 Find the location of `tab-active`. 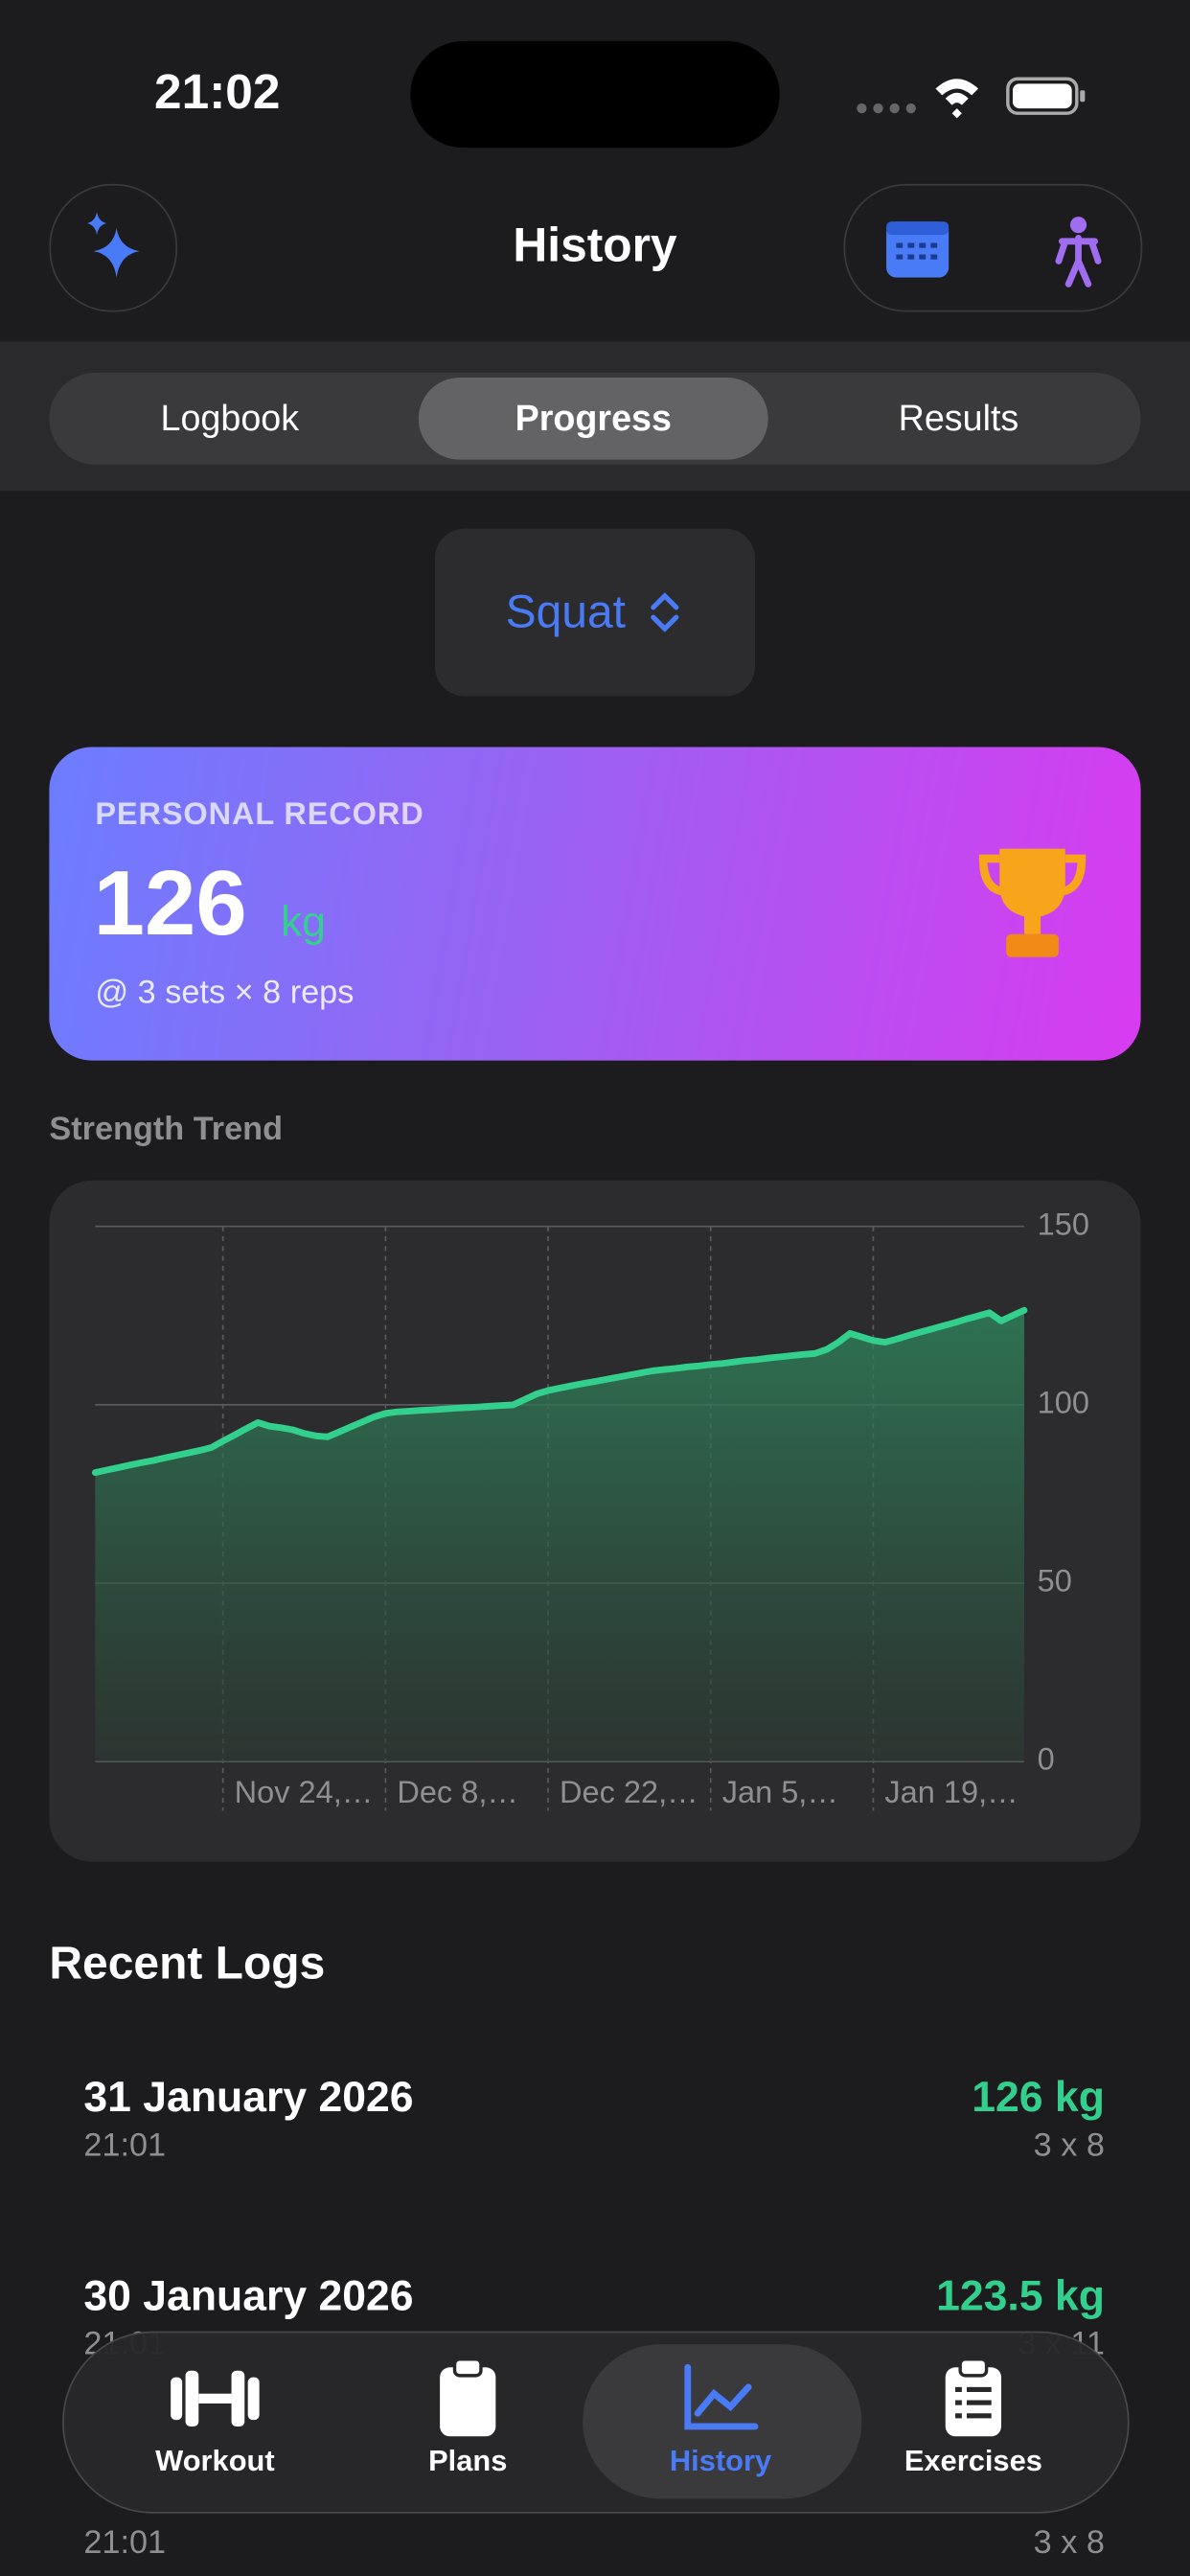

tab-active is located at coordinates (723, 2421).